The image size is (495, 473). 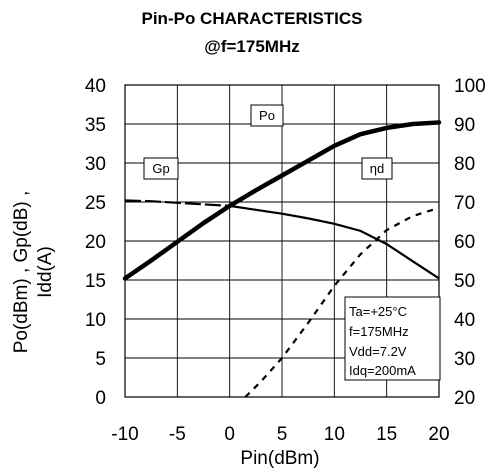 I want to click on condition-vdd: Vdd=7.2V, so click(x=378, y=351).